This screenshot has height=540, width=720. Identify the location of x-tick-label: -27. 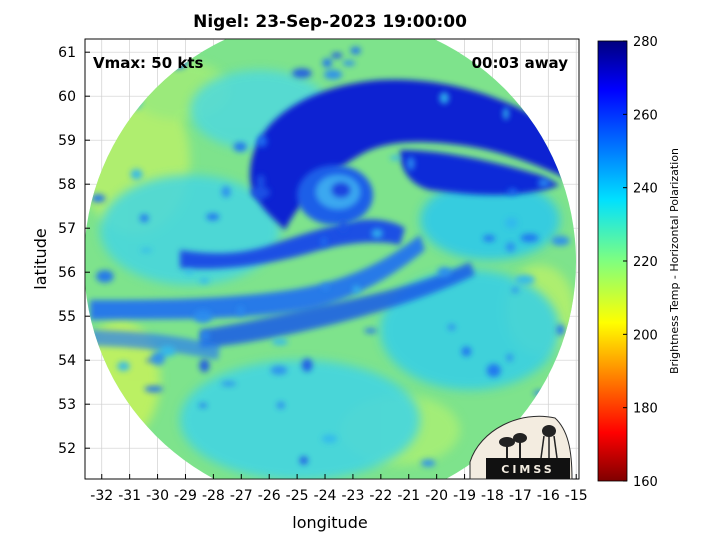
(241, 496).